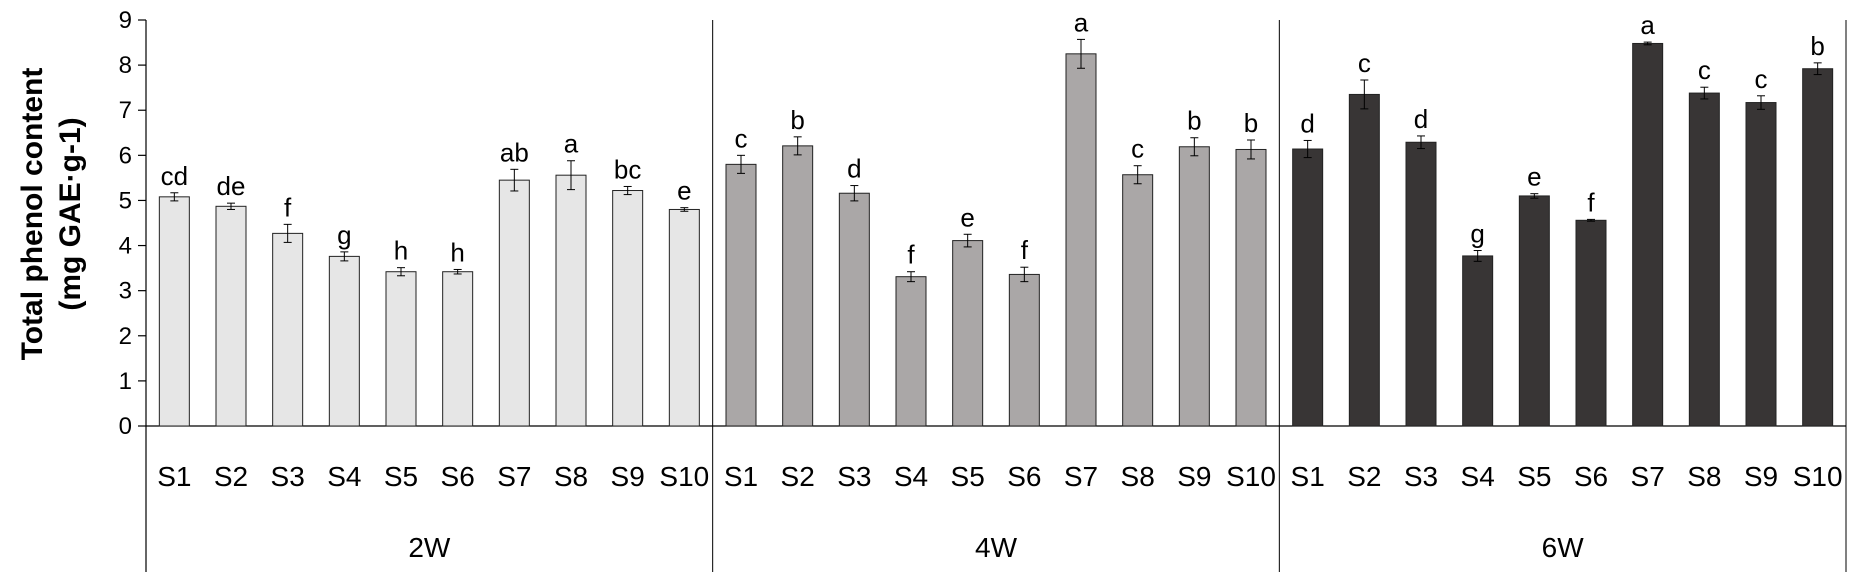  I want to click on group-label: 6W, so click(1563, 547).